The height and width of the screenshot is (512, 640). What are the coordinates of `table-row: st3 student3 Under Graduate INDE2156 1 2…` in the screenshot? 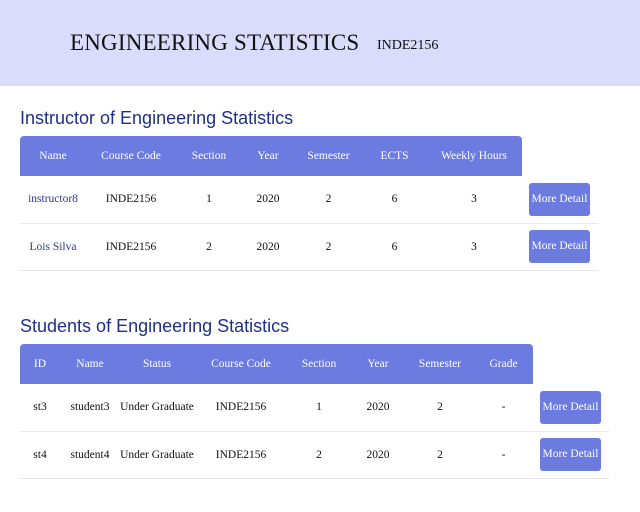 It's located at (314, 408).